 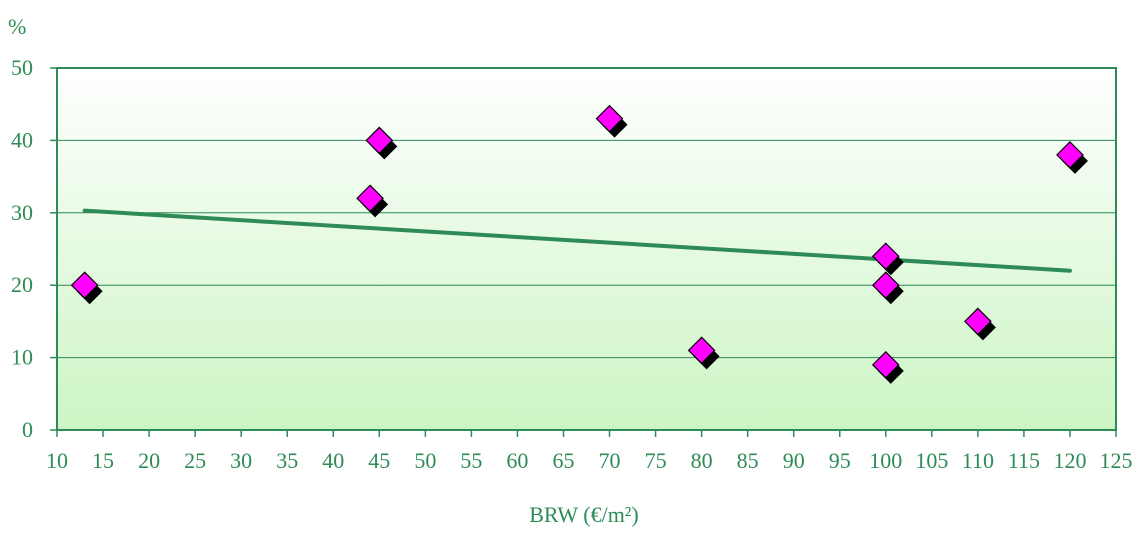 What do you see at coordinates (57, 460) in the screenshot?
I see `x-tick-label: 10` at bounding box center [57, 460].